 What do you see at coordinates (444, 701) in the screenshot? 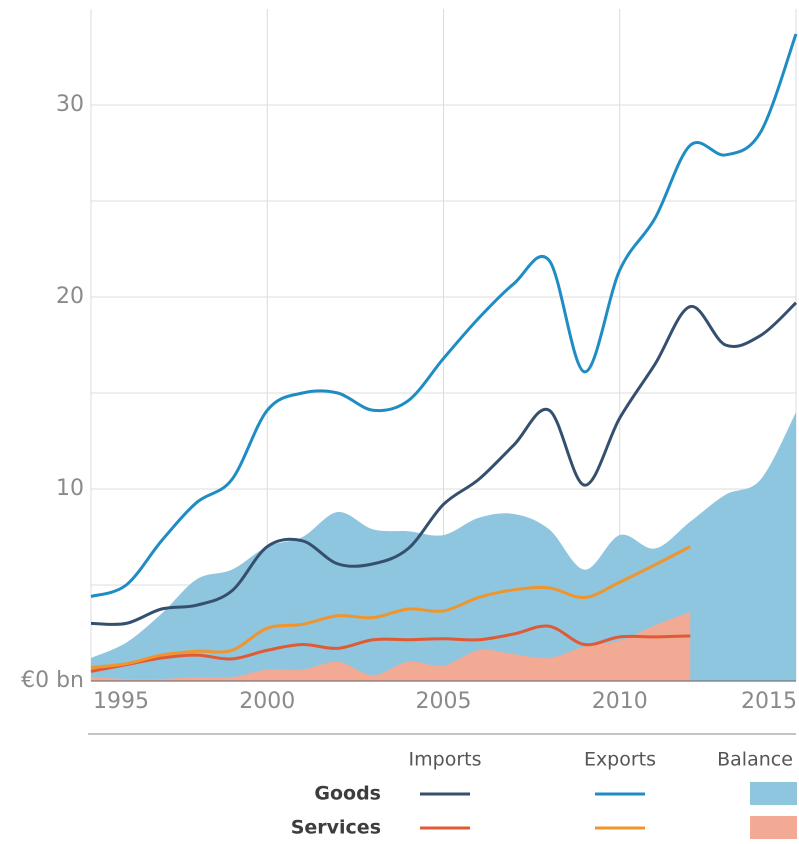
I see `x-tick-label: 2005` at bounding box center [444, 701].